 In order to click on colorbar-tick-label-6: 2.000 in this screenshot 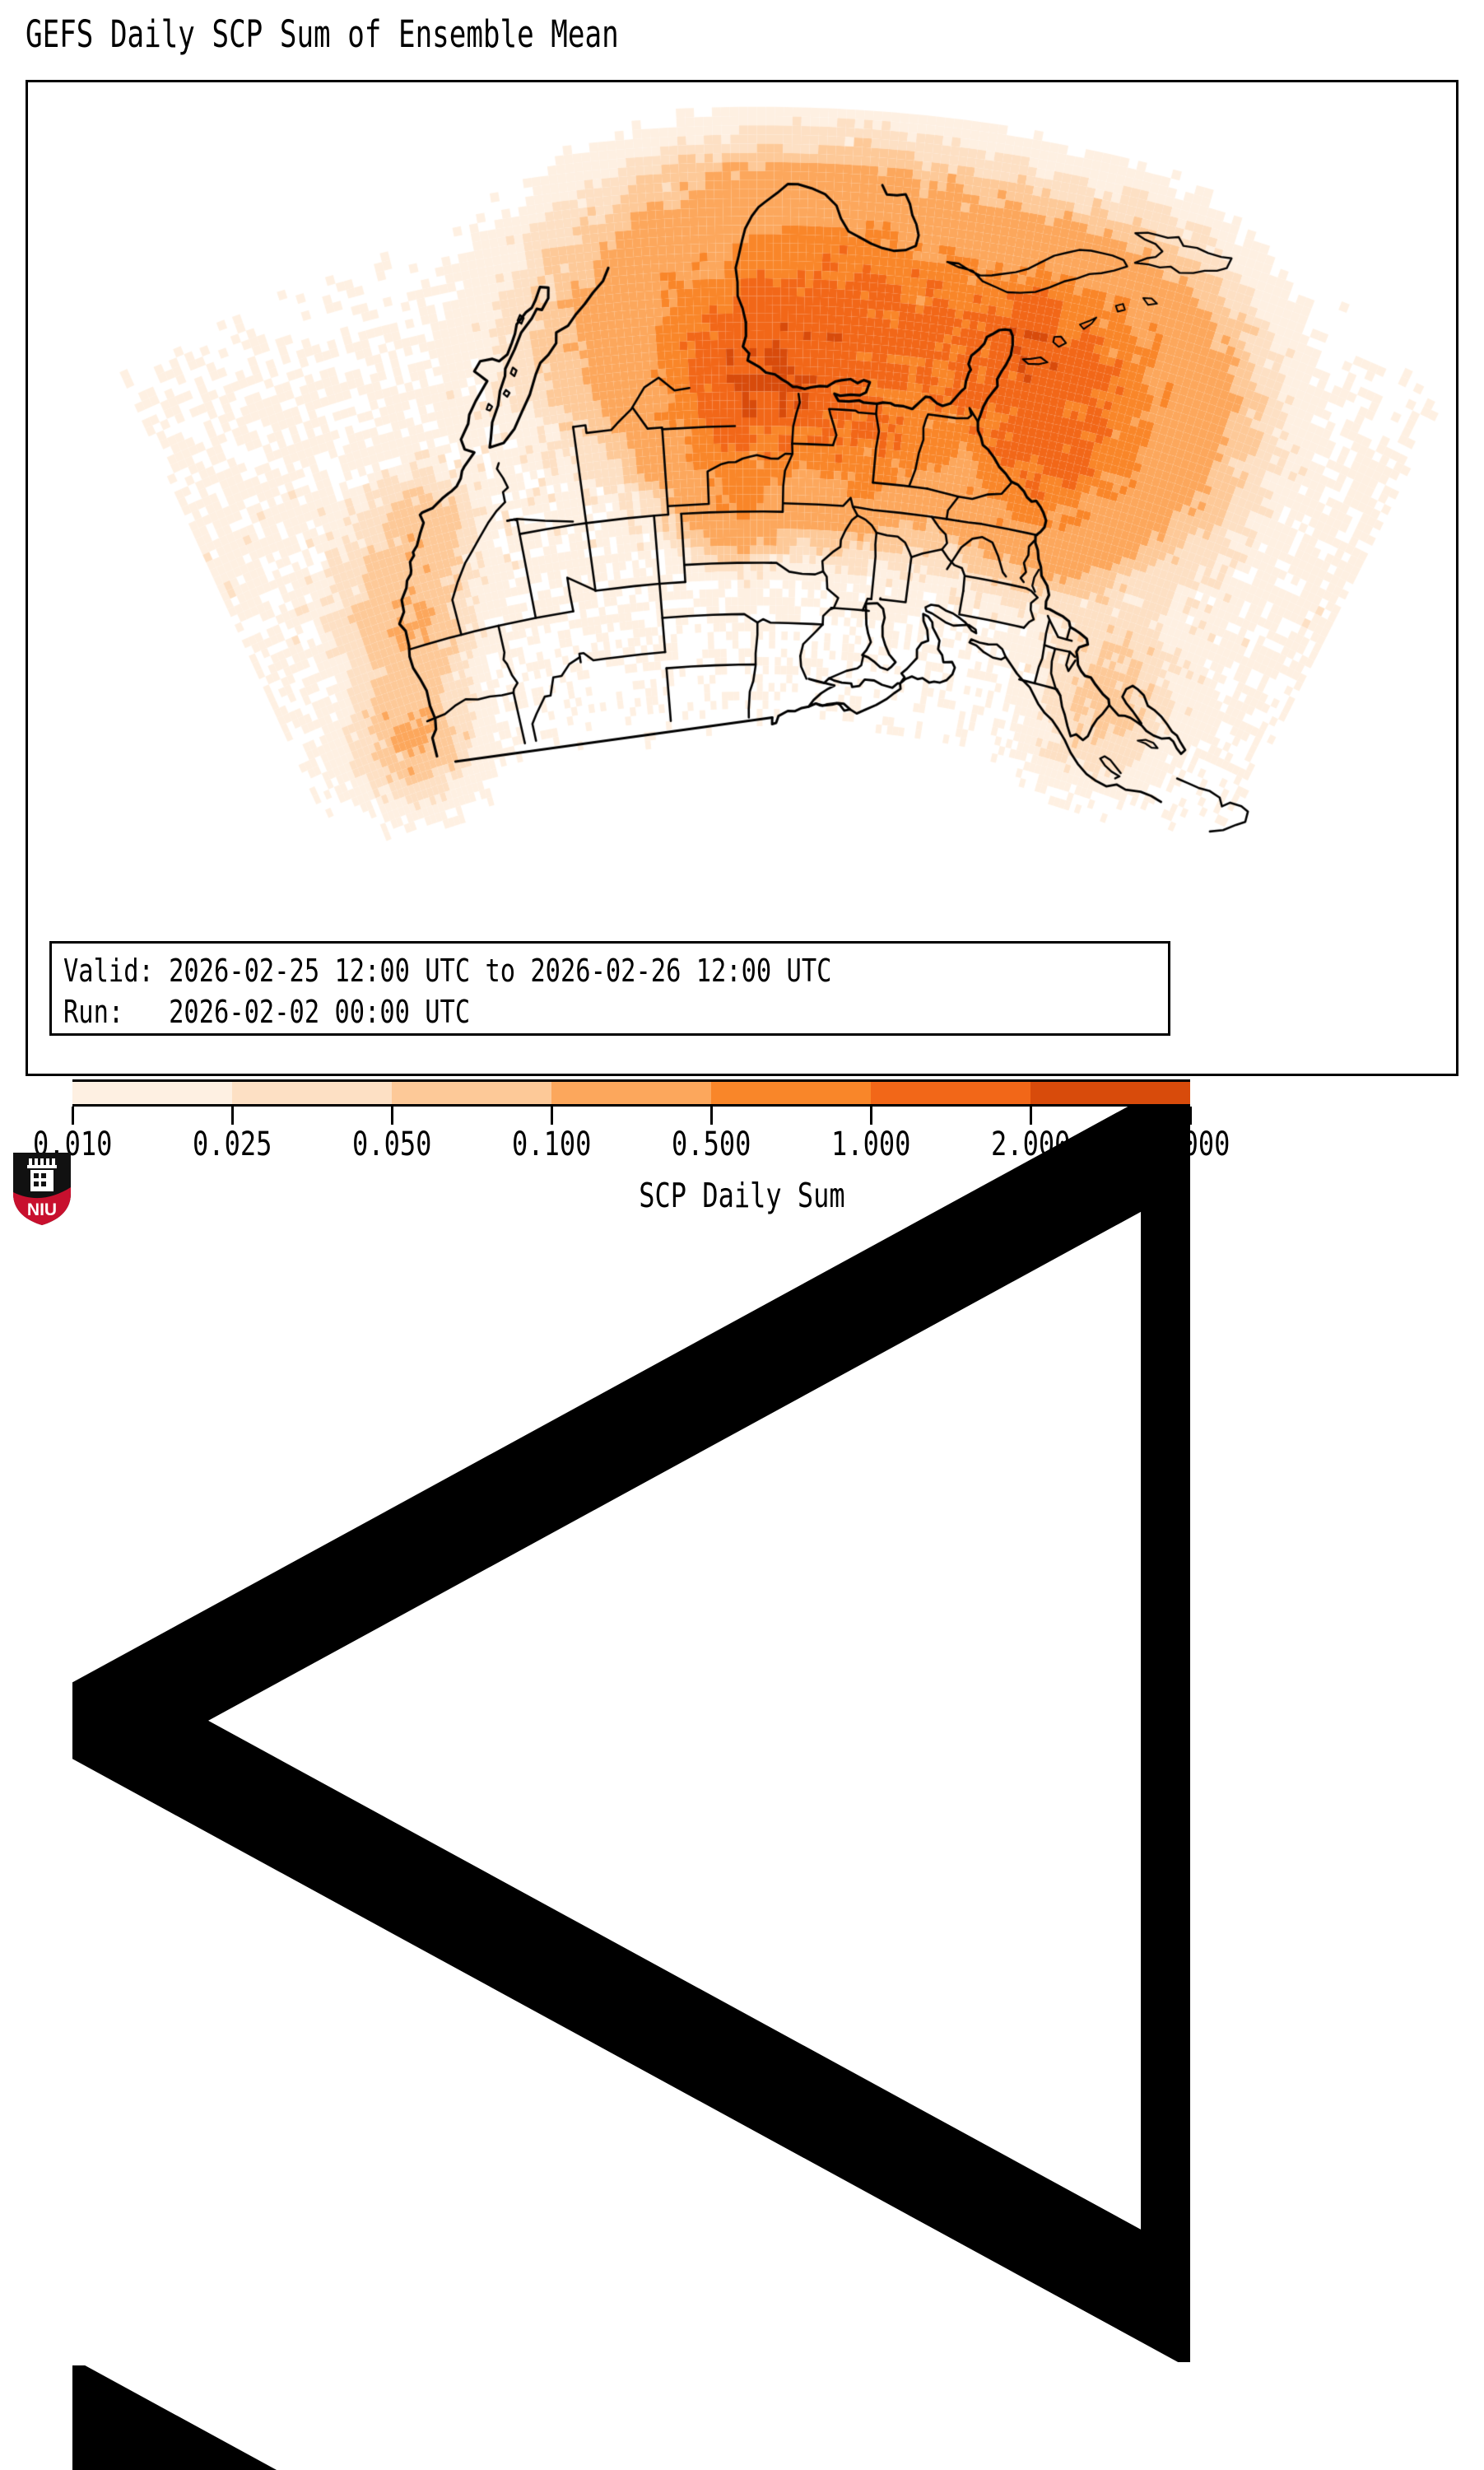, I will do `click(1030, 1144)`.